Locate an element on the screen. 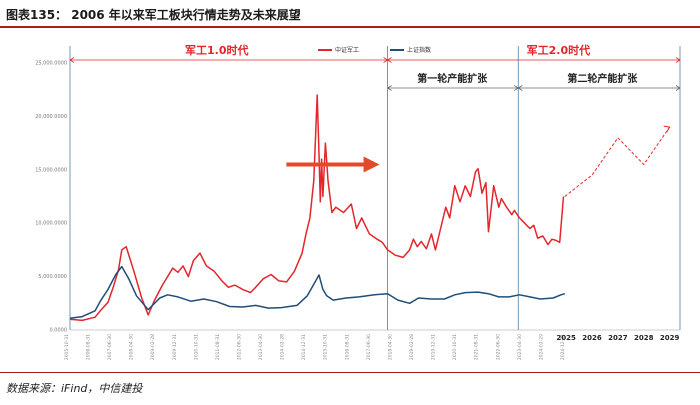  forecast-year-label: 2027 is located at coordinates (618, 338).